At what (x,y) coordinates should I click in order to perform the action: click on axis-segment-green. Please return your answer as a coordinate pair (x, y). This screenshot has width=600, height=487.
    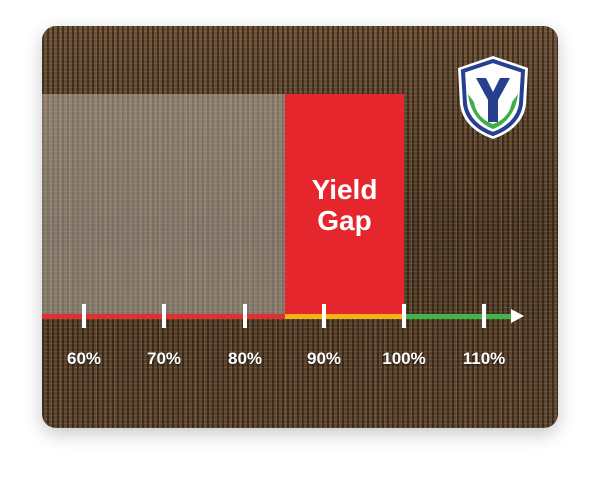
    Looking at the image, I should click on (459, 316).